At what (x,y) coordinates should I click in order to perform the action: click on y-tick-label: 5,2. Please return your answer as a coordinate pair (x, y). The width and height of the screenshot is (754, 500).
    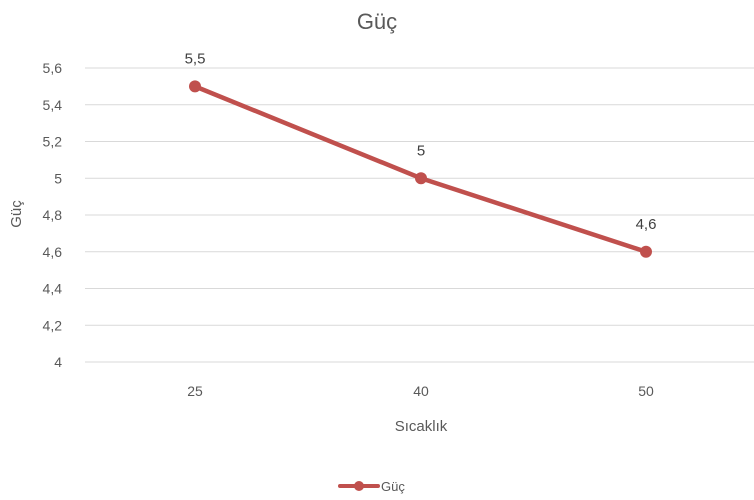
    Looking at the image, I should click on (53, 142).